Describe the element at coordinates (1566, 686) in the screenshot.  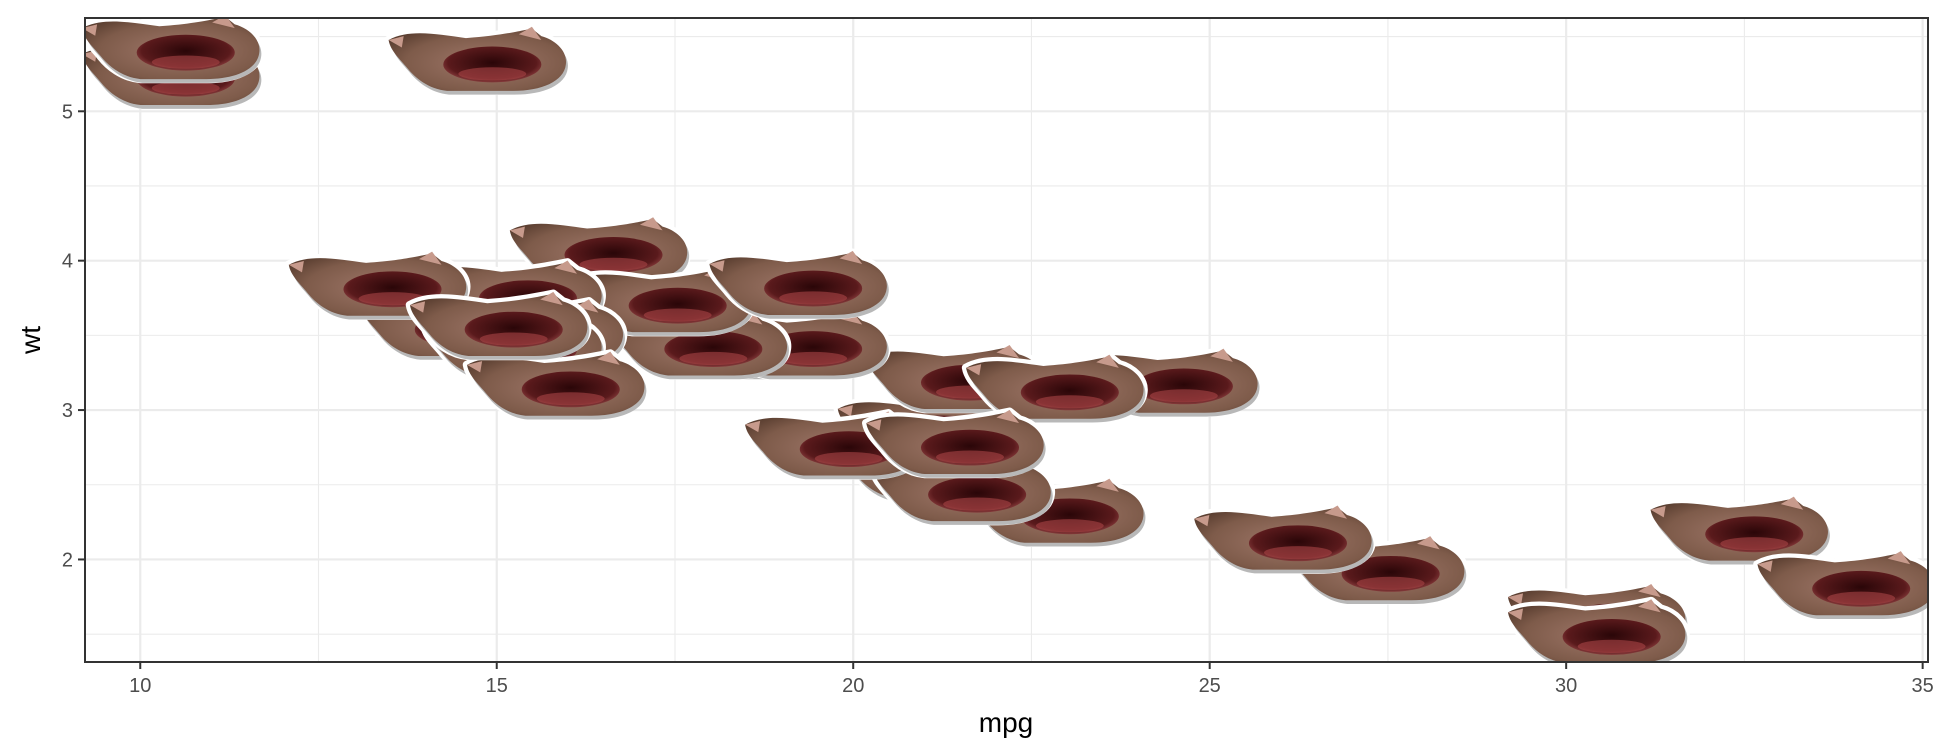
I see `x-tick-label: 30` at that location.